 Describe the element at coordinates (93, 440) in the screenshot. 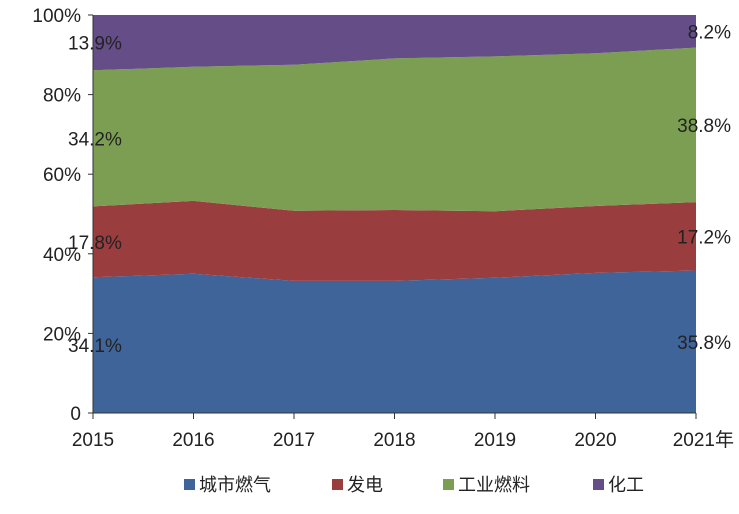

I see `x-tick-label: 2015` at that location.